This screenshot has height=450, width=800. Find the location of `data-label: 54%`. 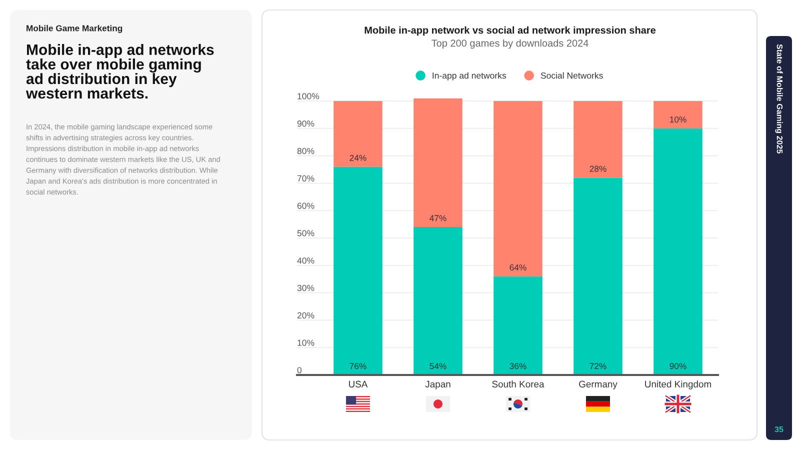

data-label: 54% is located at coordinates (438, 366).